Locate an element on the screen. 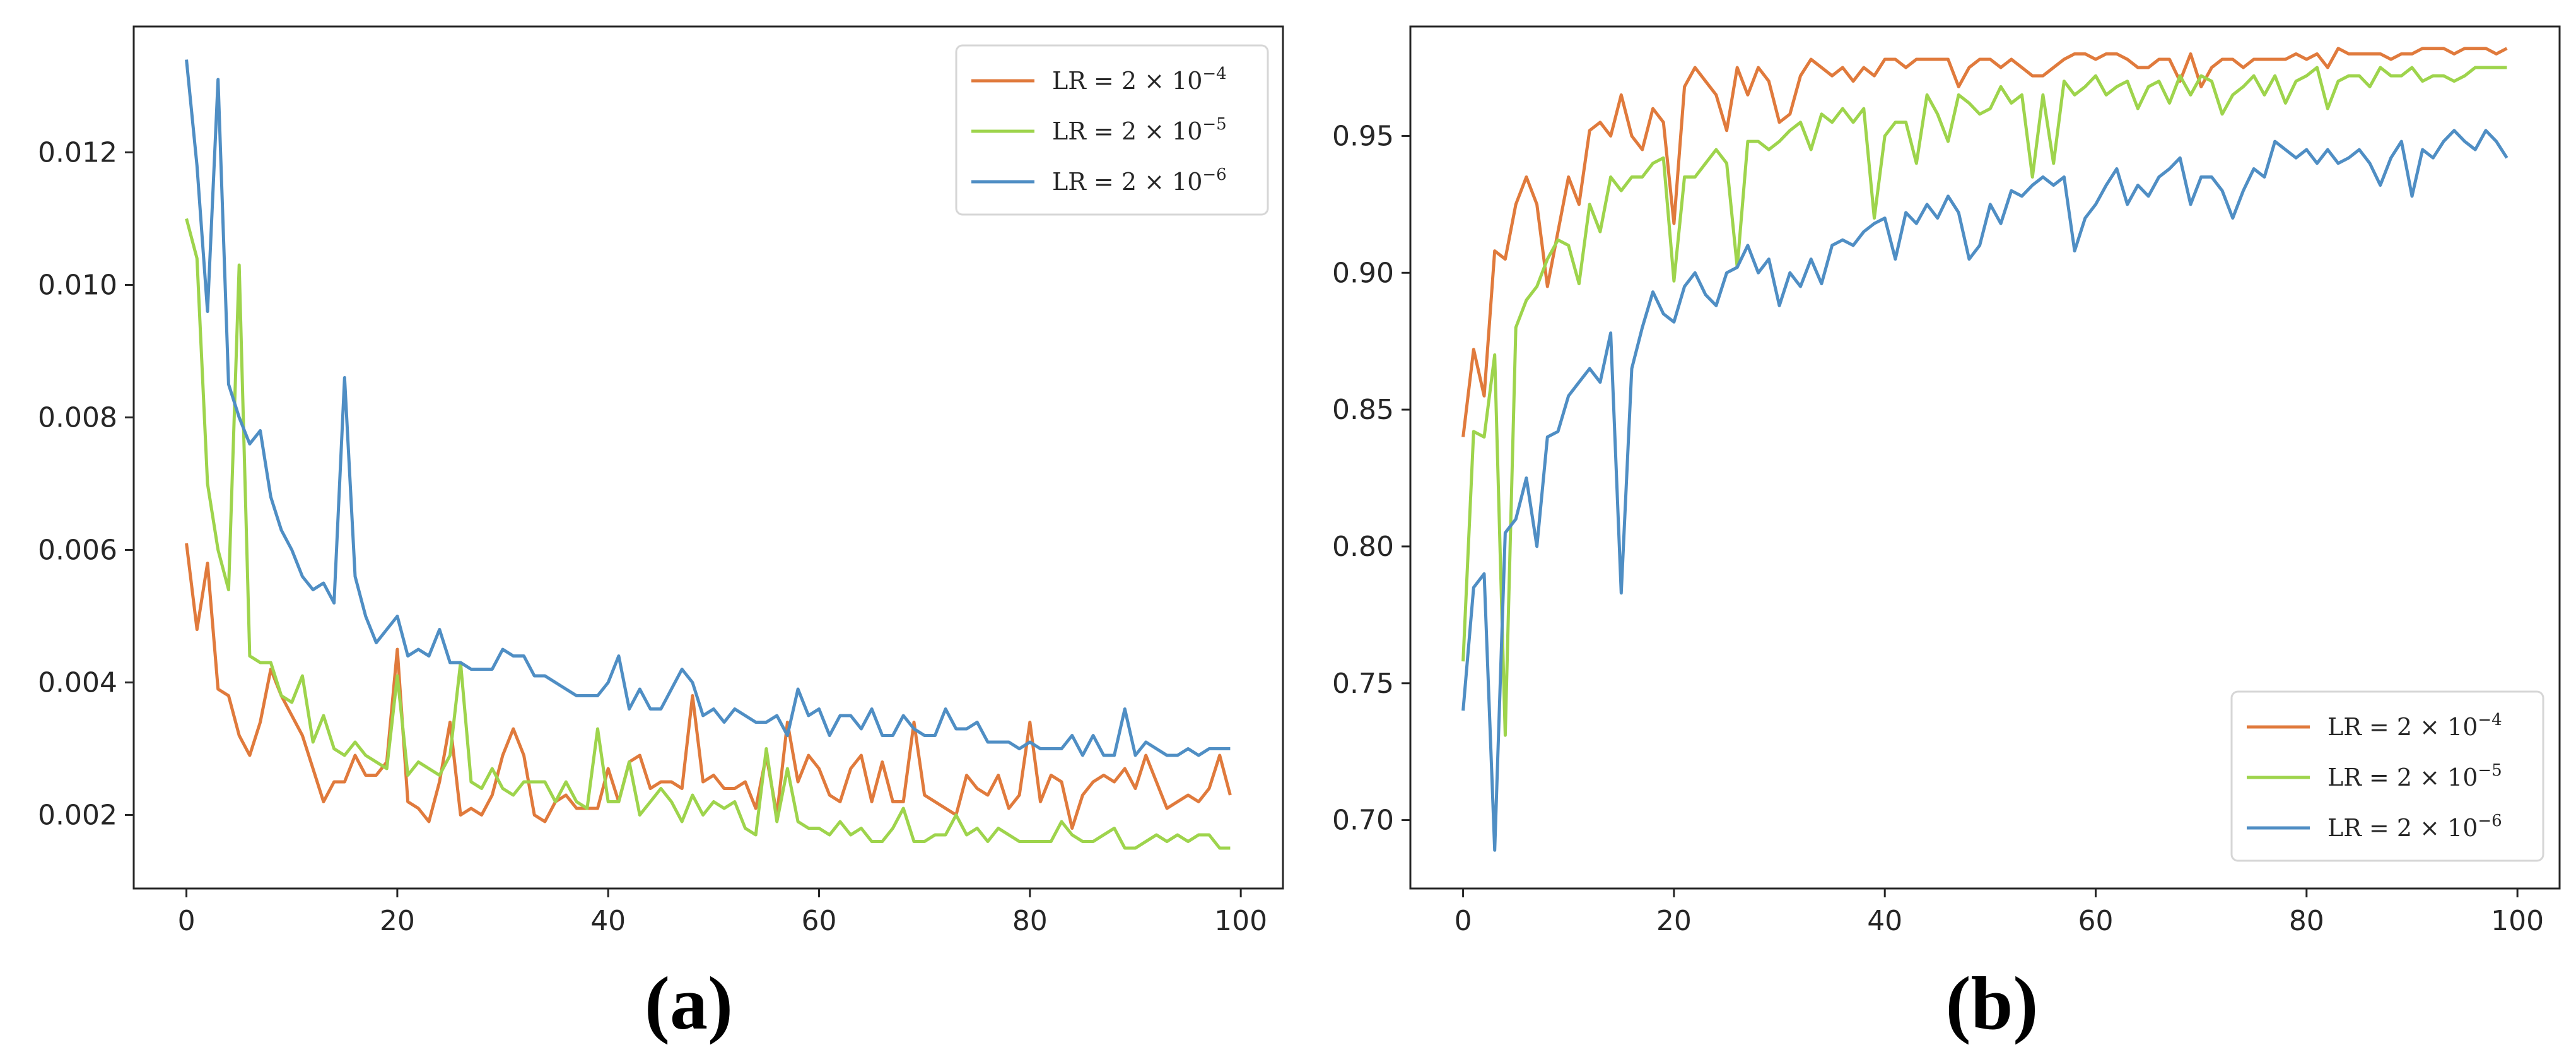 The height and width of the screenshot is (1045, 2576). y-tick-label: 0.004 is located at coordinates (77, 682).